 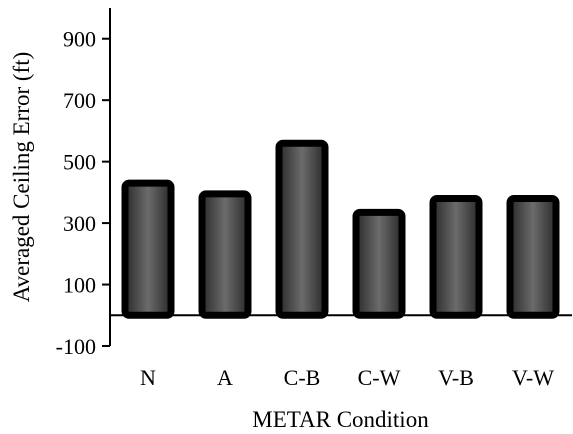 I want to click on x-ticks-layer: N A C-B C-W V-B V-W, so click(x=347, y=377).